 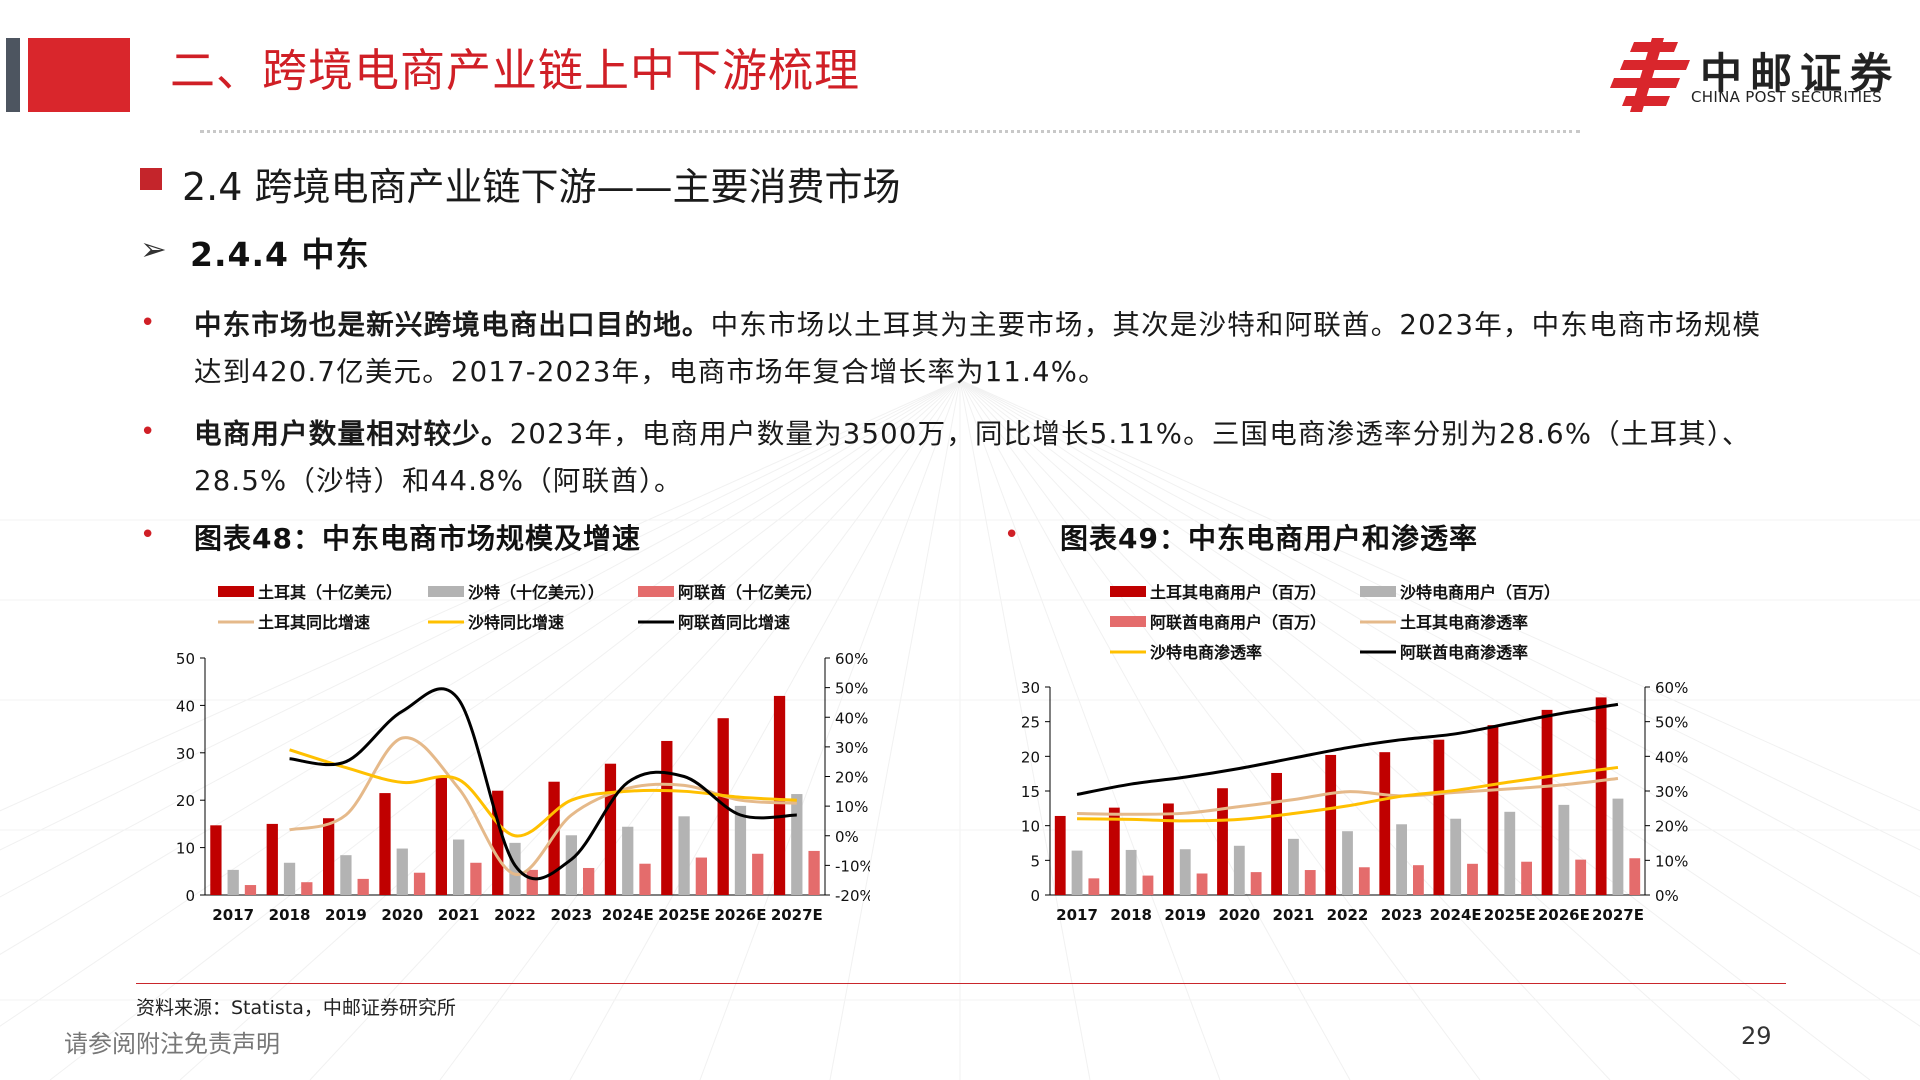 I want to click on arrow-icon: ➢, so click(x=153, y=249).